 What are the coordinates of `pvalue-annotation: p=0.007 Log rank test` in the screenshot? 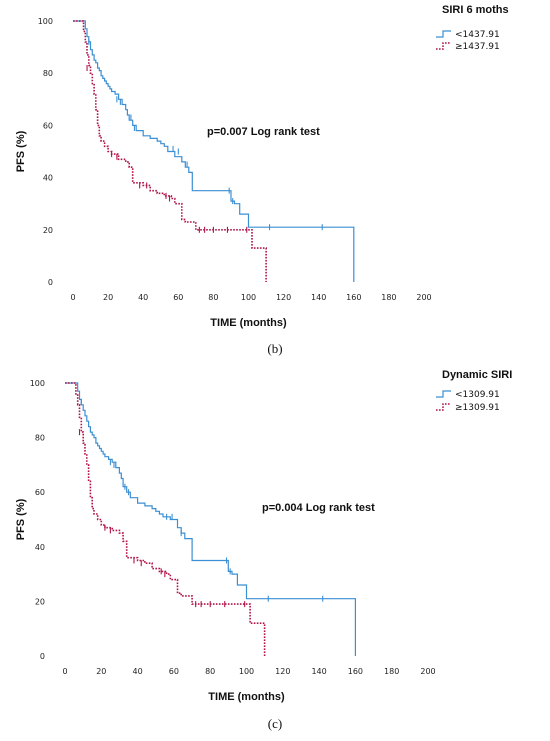 It's located at (263, 132).